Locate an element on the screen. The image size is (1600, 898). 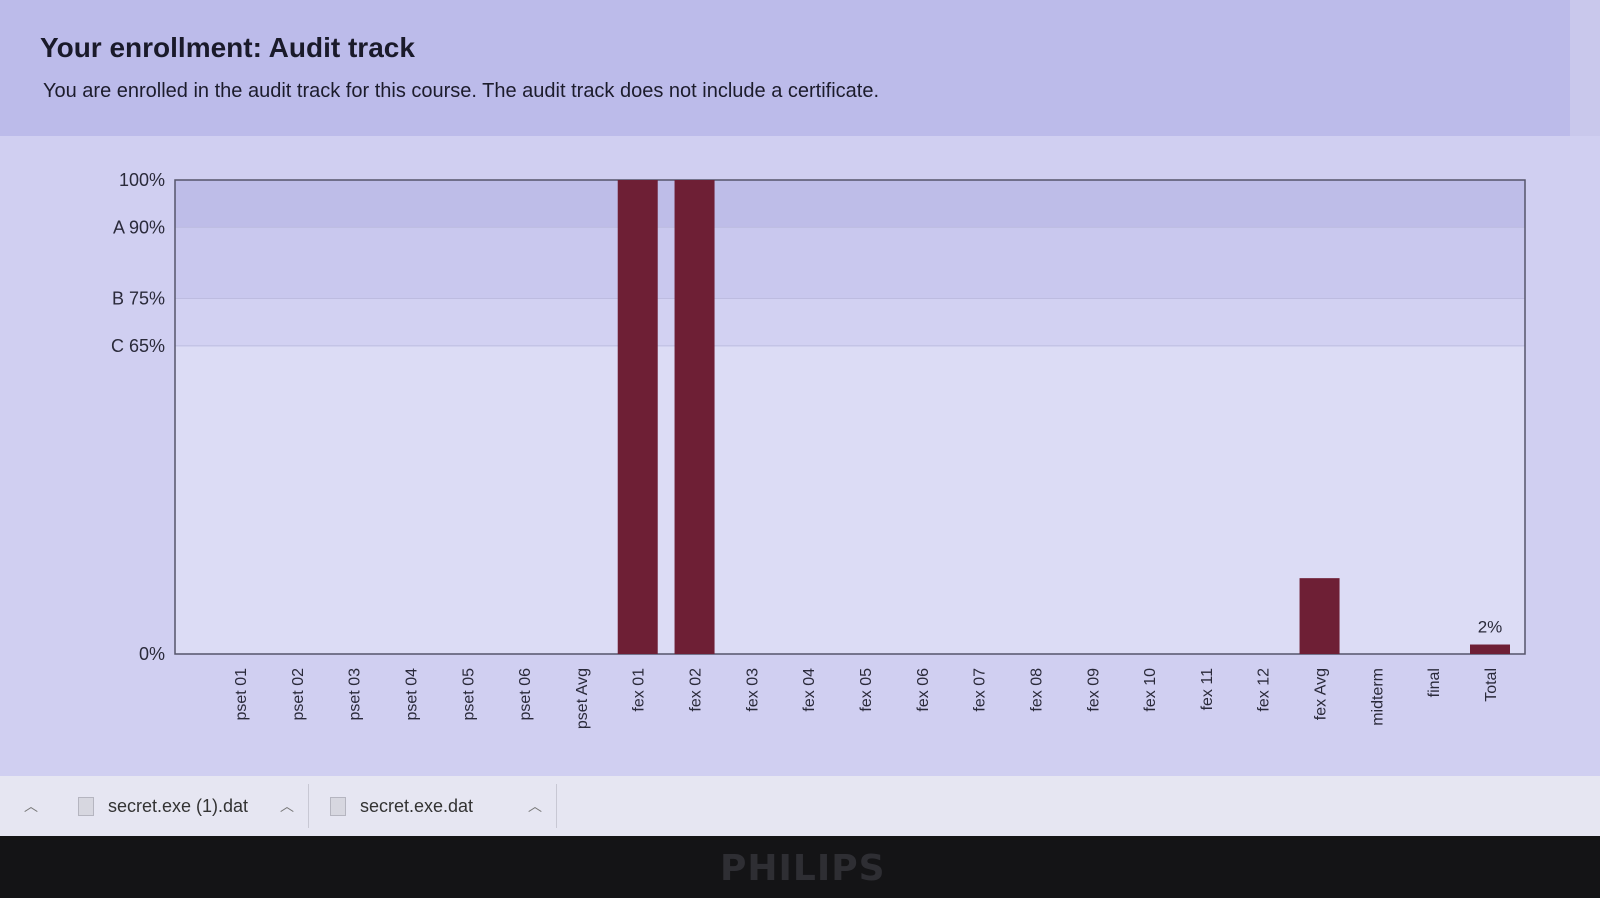
x-tick-label: pset 06 is located at coordinates (525, 694).